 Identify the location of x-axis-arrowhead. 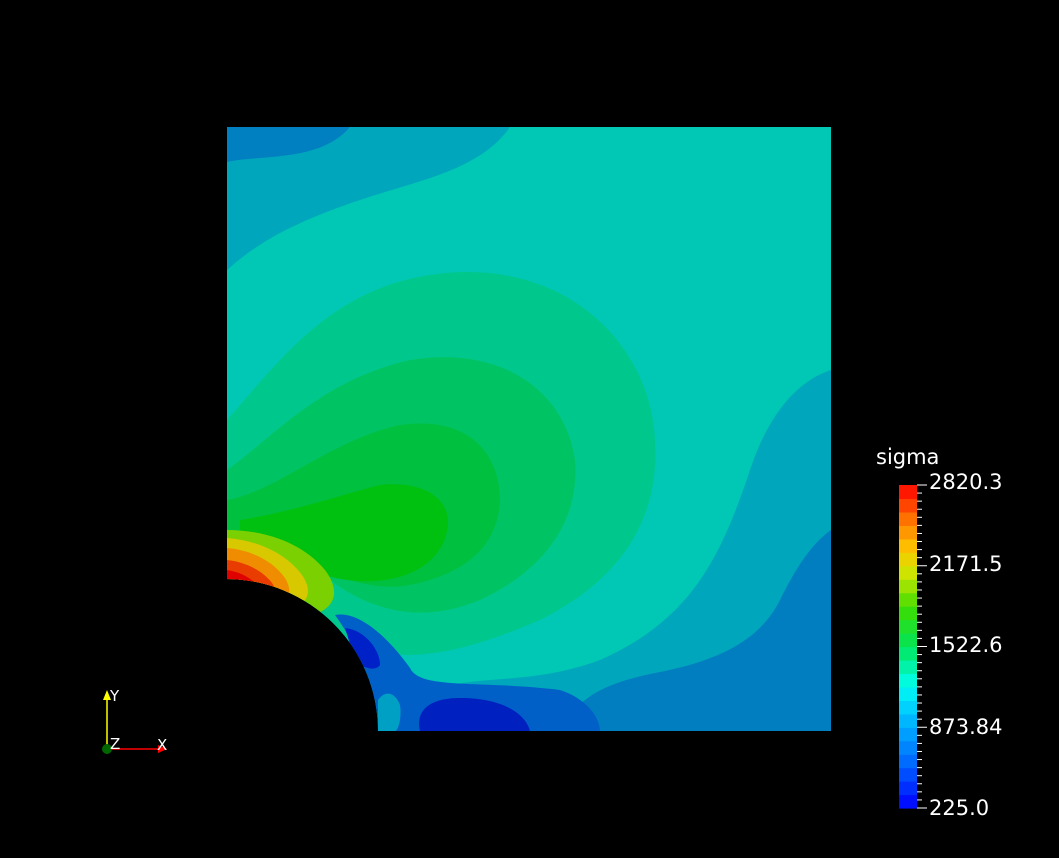
(162, 749).